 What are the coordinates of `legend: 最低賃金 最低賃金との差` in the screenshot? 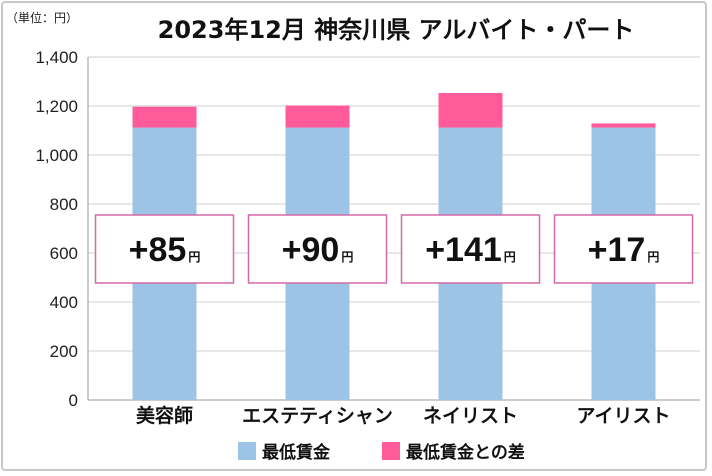 It's located at (381, 452).